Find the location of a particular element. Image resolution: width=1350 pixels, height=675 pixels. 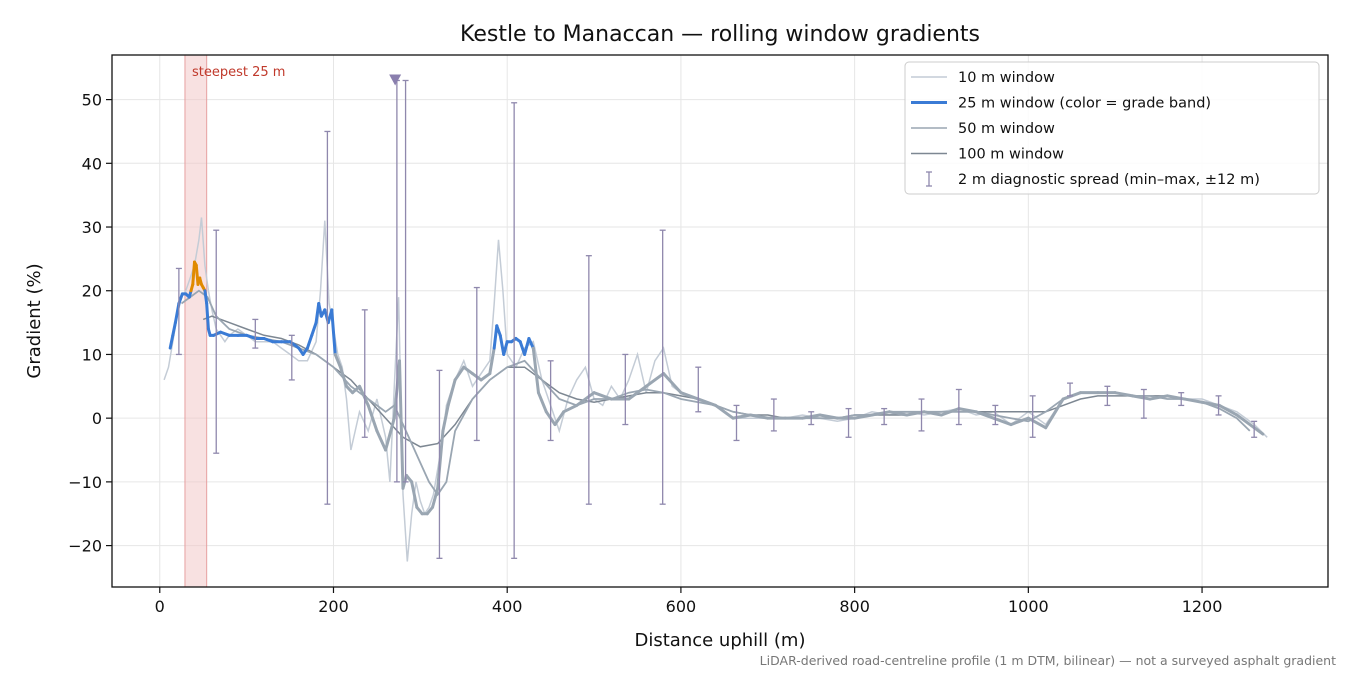

y-tick-label: 10 is located at coordinates (92, 354).